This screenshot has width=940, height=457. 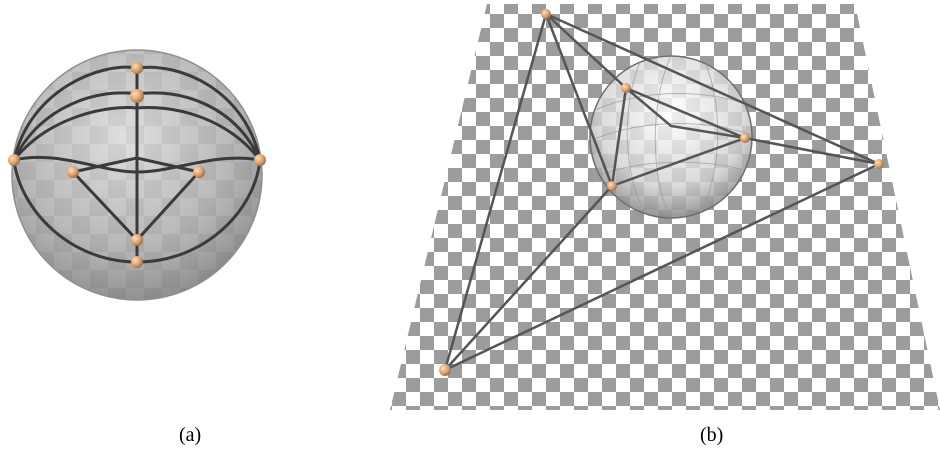 I want to click on sphere-b, so click(x=671, y=137).